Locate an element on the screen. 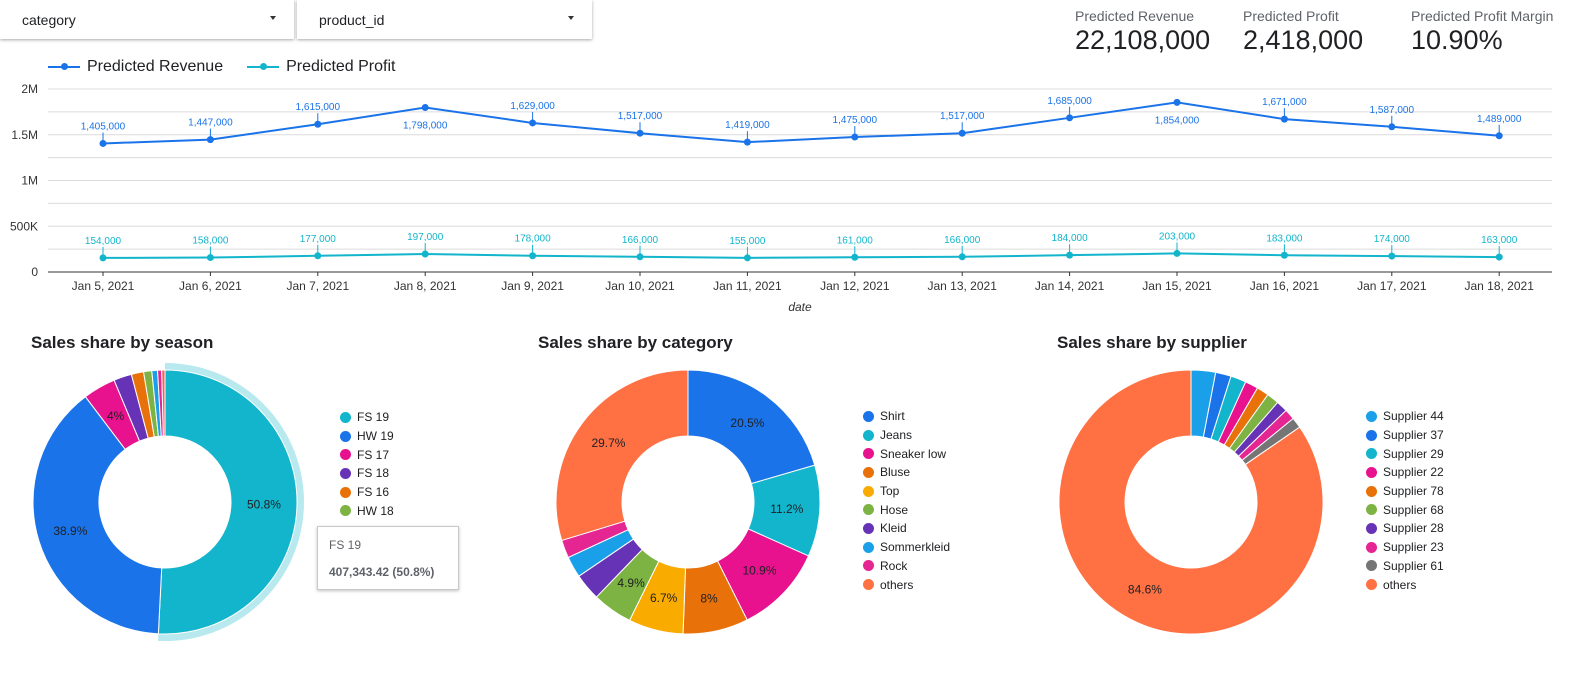 The width and height of the screenshot is (1590, 695). x-tick-label: Jan 18, 2021 is located at coordinates (1499, 286).